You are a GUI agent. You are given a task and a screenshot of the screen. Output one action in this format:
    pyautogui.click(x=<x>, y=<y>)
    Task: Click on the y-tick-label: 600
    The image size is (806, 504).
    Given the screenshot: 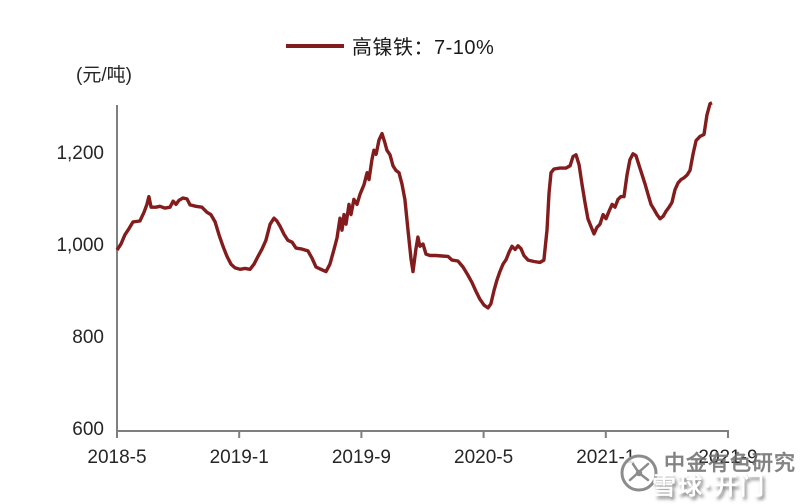 What is the action you would take?
    pyautogui.click(x=88, y=429)
    